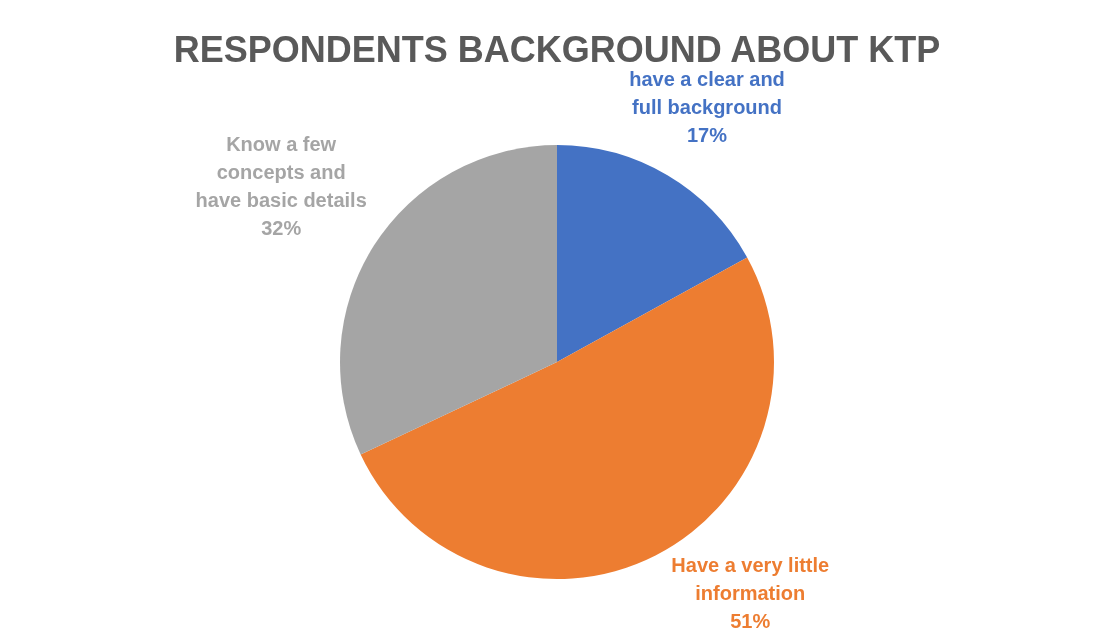  What do you see at coordinates (281, 171) in the screenshot?
I see `slice-label: Know a few concepts and have basic details` at bounding box center [281, 171].